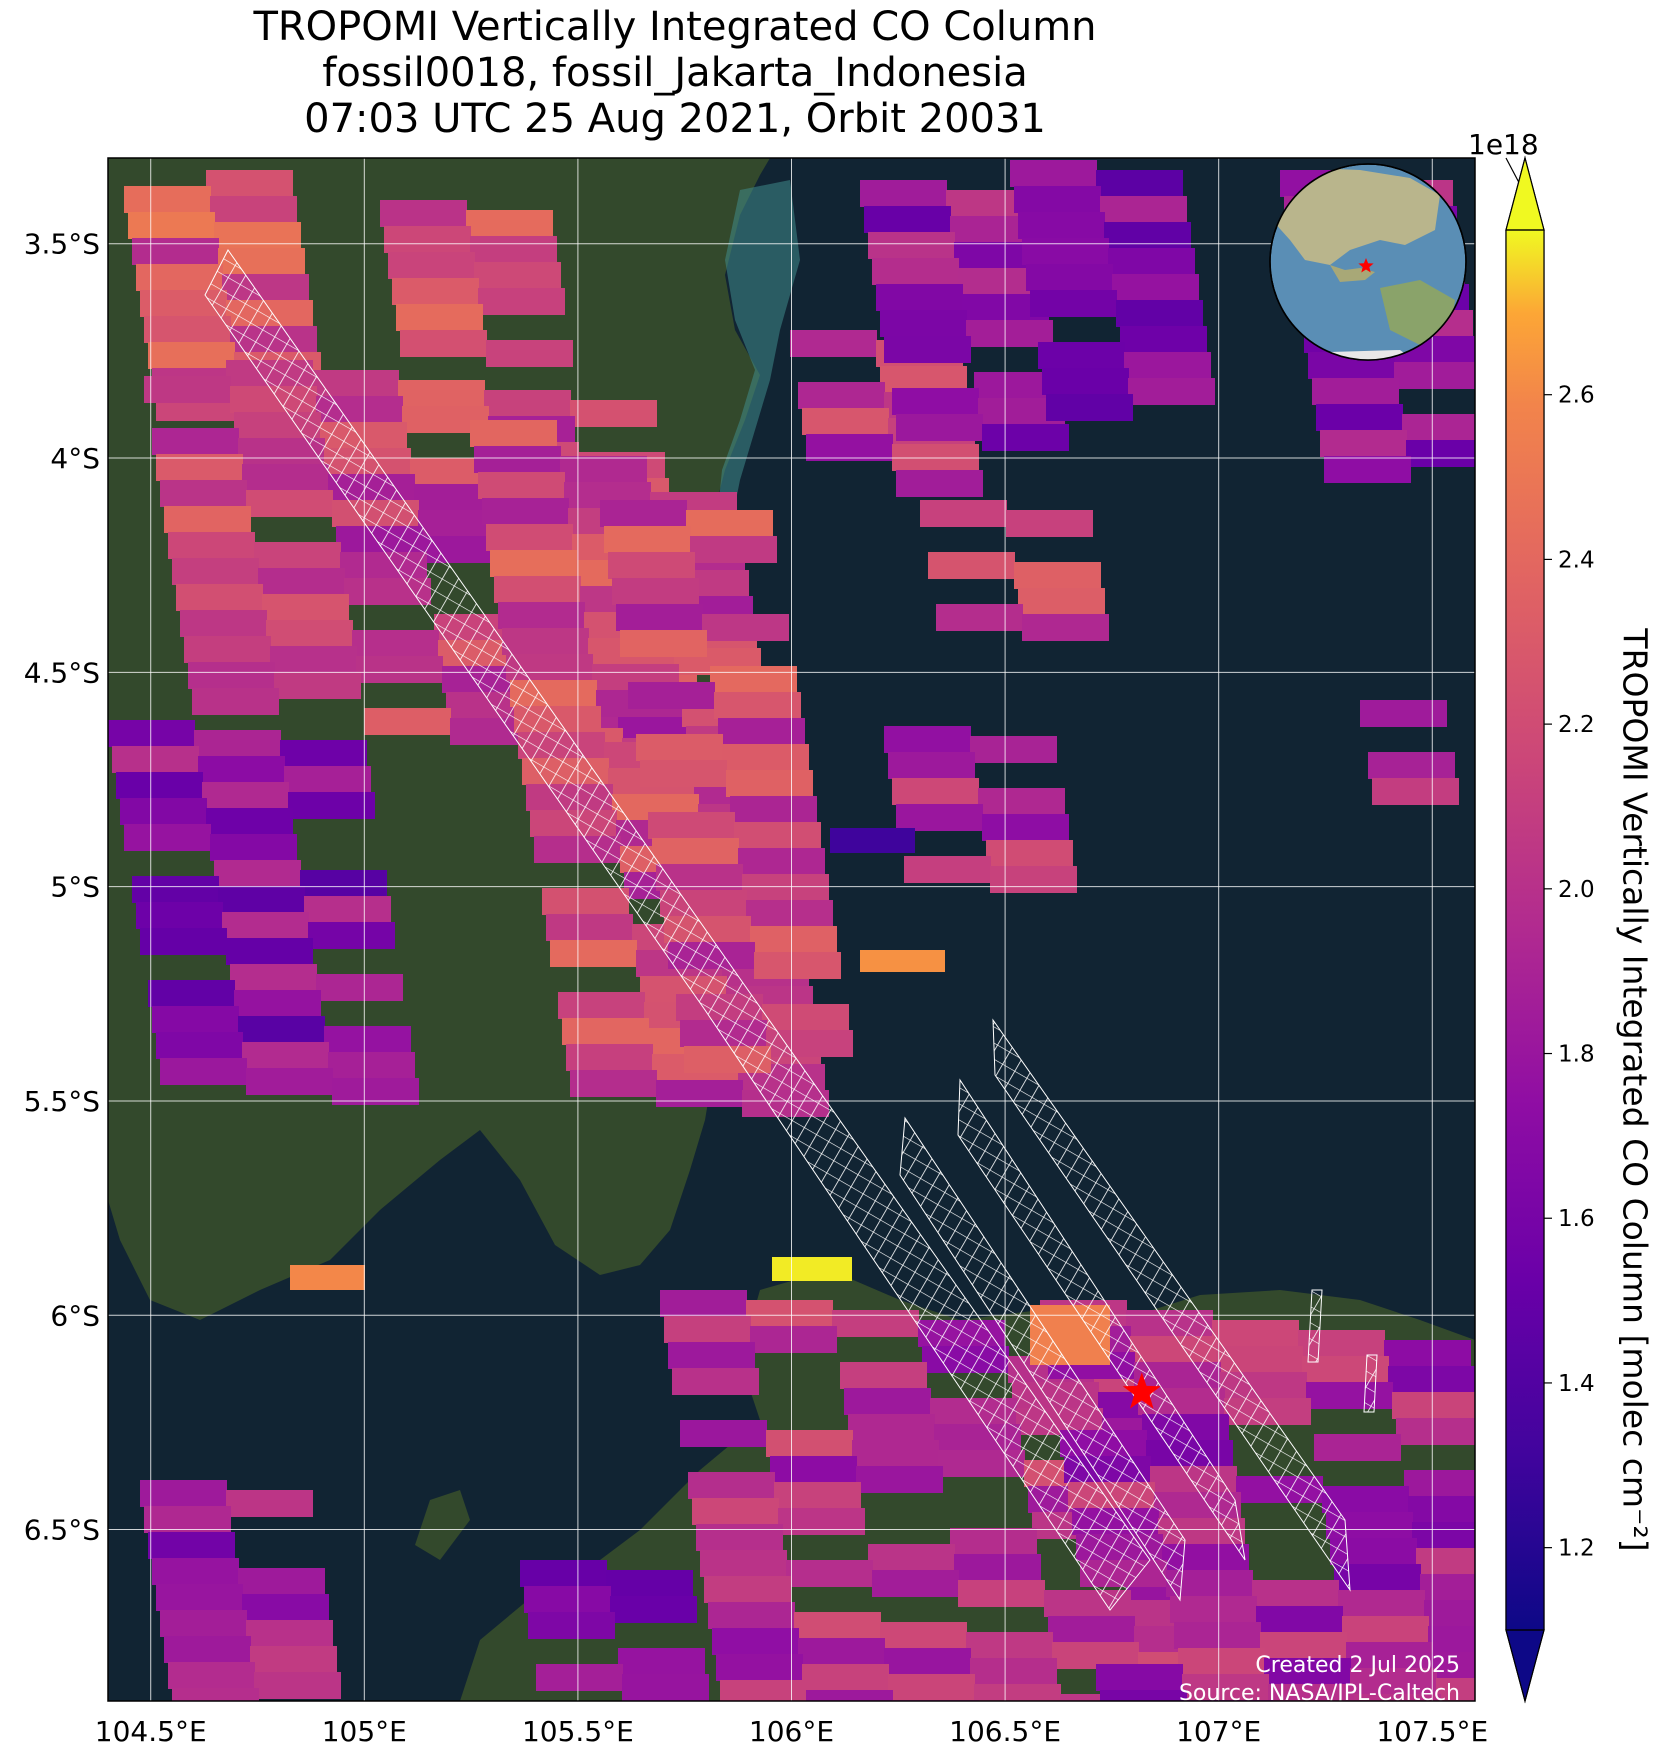 The height and width of the screenshot is (1748, 1653). Describe the element at coordinates (1576, 1549) in the screenshot. I see `colorbar-tick-label: 1.2` at that location.